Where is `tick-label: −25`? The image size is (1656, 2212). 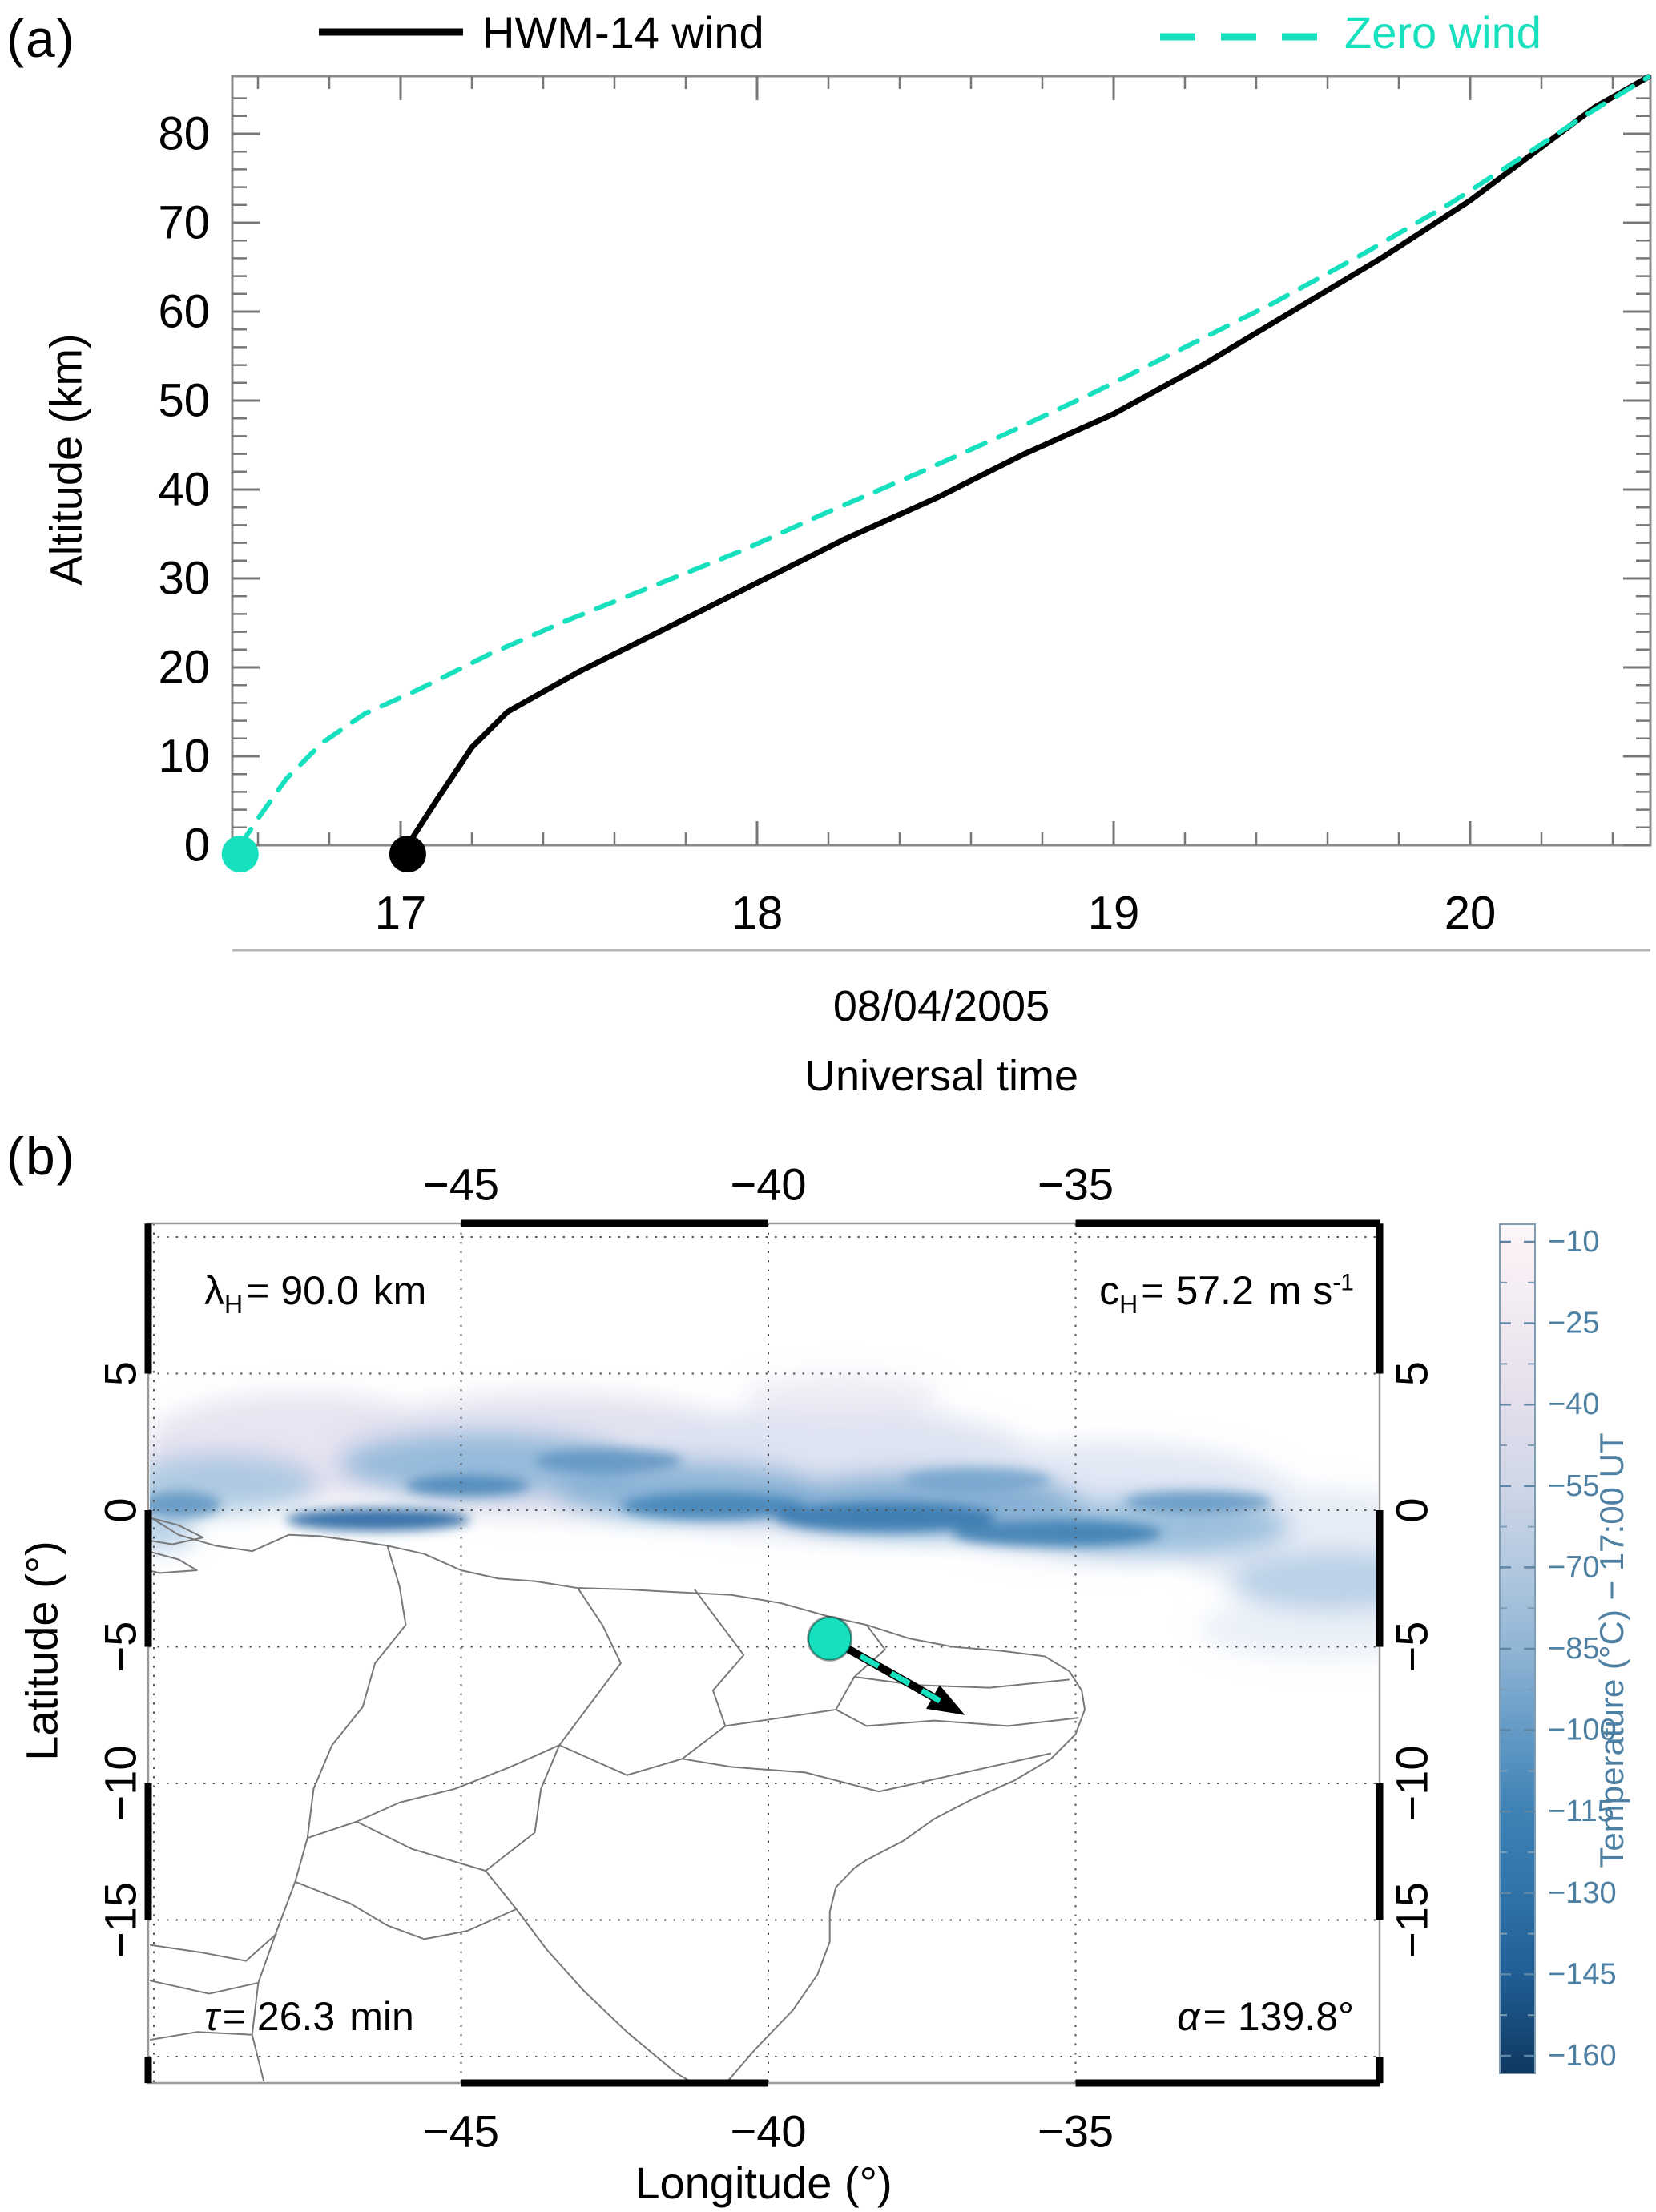 tick-label: −25 is located at coordinates (1573, 1323).